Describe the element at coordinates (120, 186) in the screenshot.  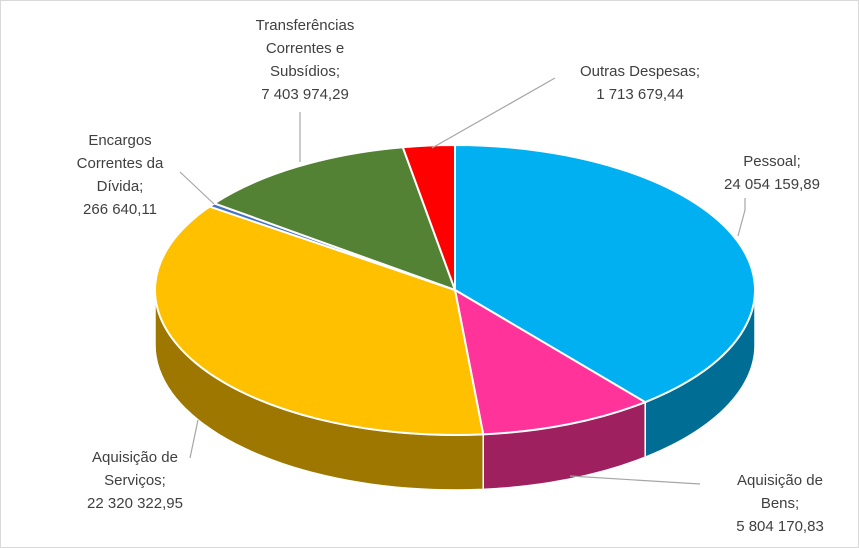
I see `label-line: Dívida;` at that location.